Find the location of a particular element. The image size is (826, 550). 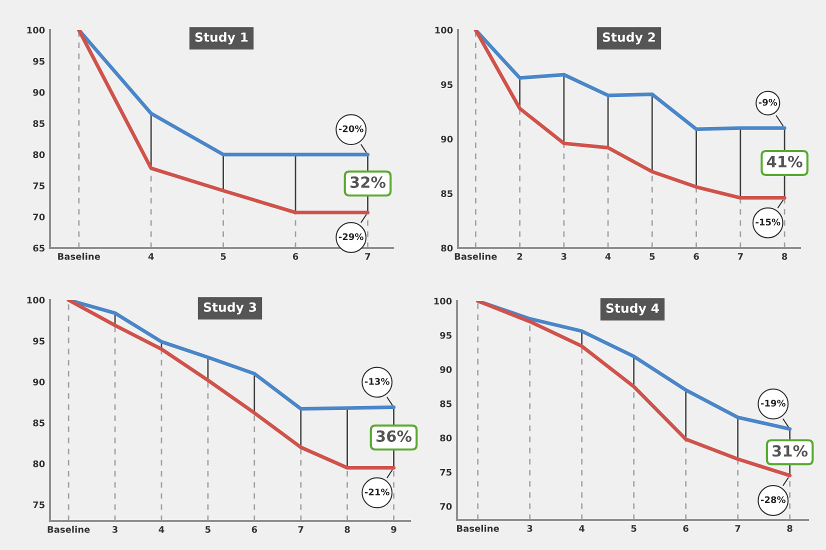

chart-title: Study 3 is located at coordinates (230, 308).